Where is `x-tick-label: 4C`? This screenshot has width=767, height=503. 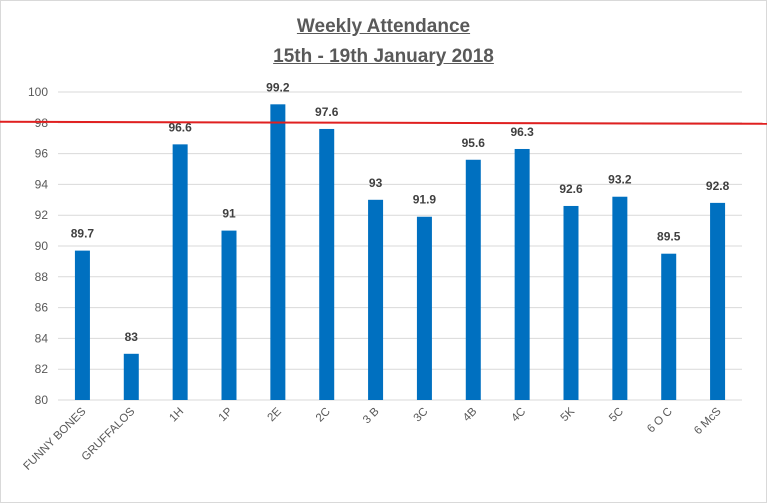 x-tick-label: 4C is located at coordinates (518, 415).